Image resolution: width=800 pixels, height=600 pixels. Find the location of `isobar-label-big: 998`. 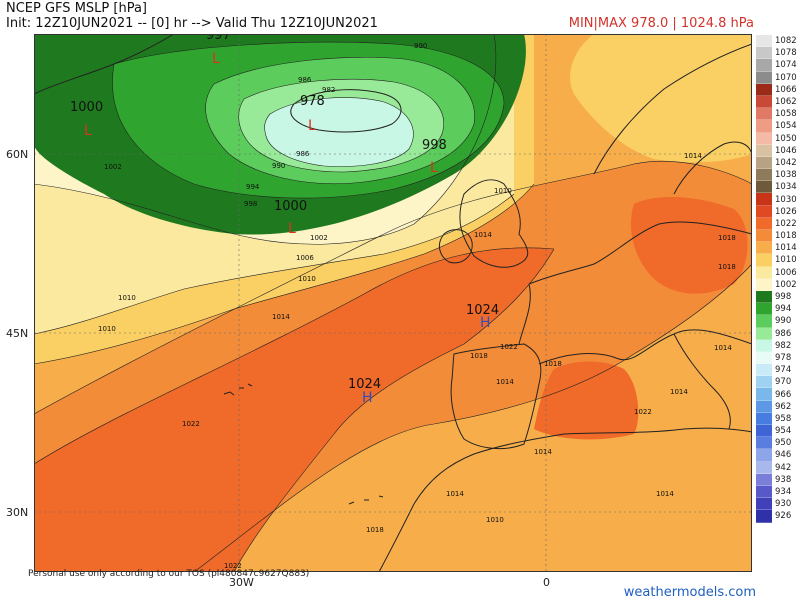

isobar-label-big: 998 is located at coordinates (434, 145).